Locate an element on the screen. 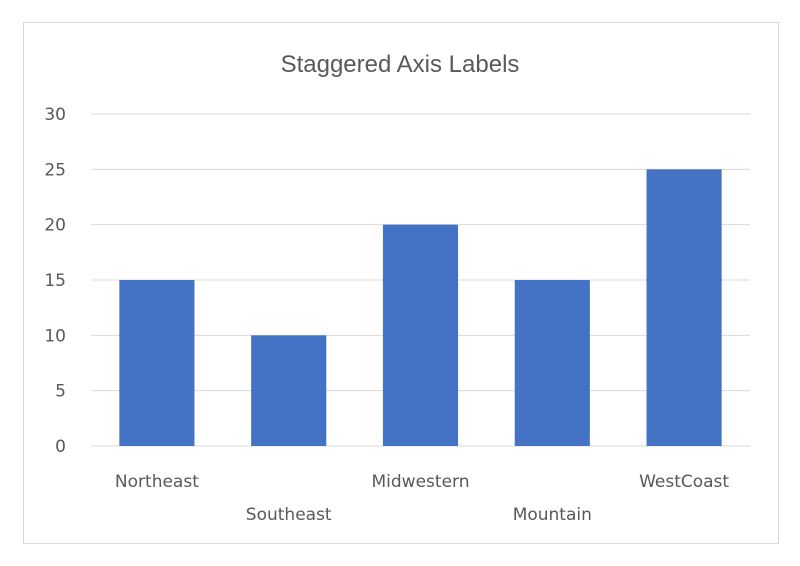  bar-midwestern is located at coordinates (420, 335).